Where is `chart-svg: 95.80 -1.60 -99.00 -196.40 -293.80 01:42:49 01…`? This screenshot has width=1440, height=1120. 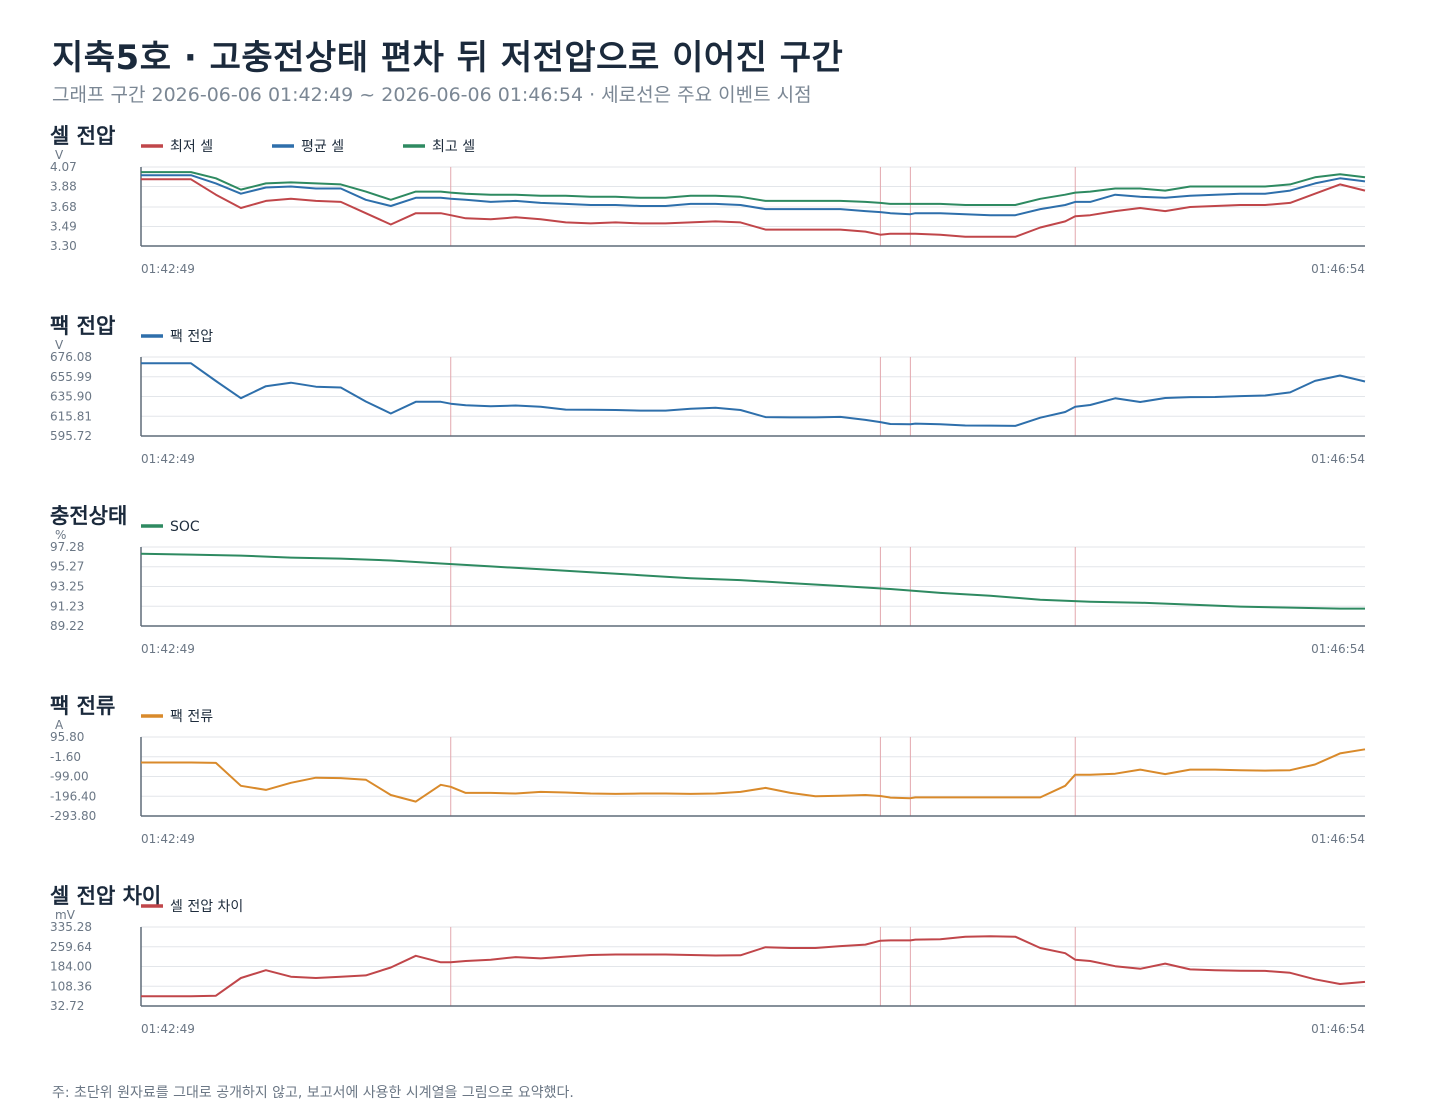
chart-svg: 95.80 -1.60 -99.00 -196.40 -293.80 01:42:49 01… is located at coordinates (708, 777).